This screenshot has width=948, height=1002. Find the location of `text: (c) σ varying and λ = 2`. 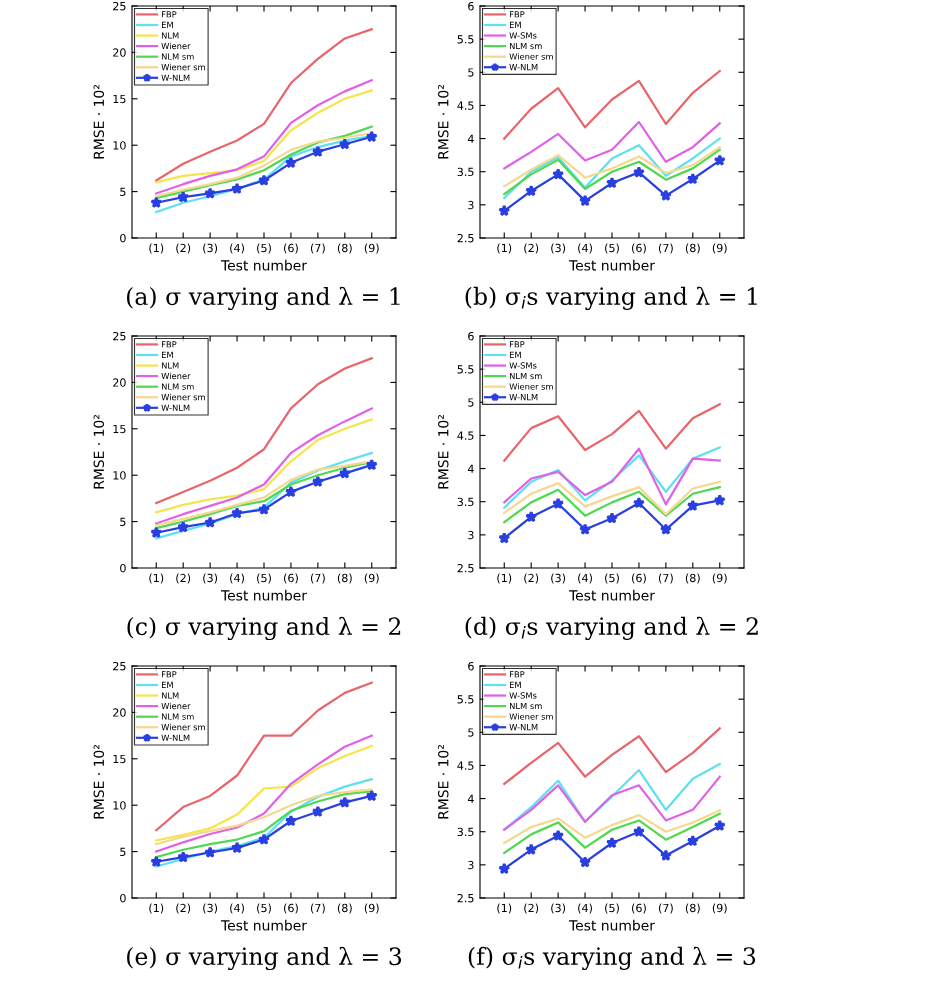

text: (c) σ varying and λ = 2 is located at coordinates (264, 628).